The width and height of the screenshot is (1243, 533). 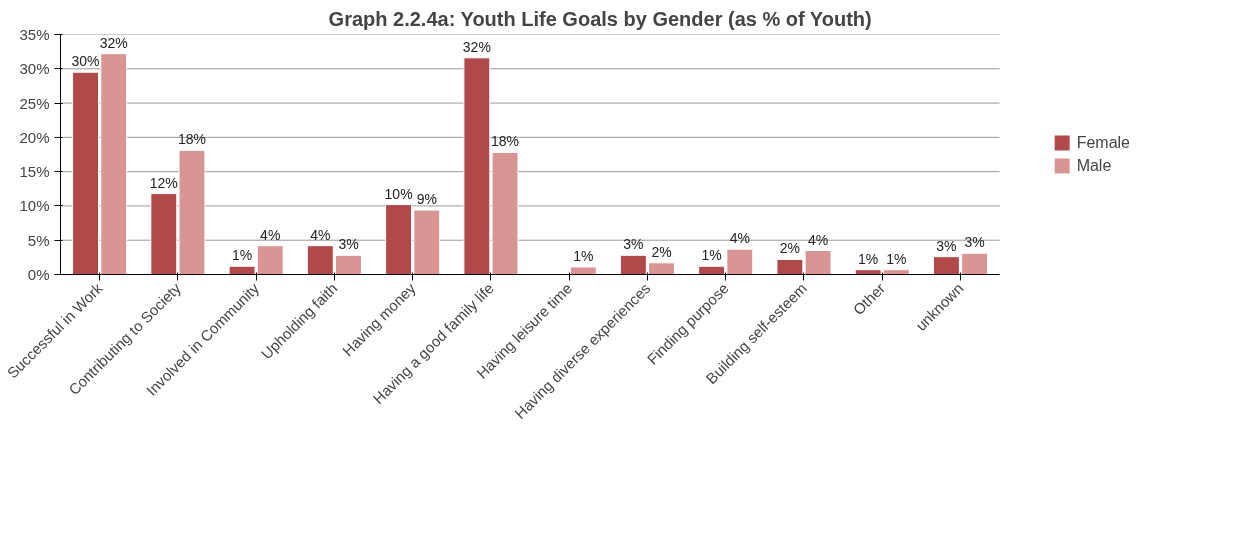 I want to click on y-tick-label: 15%, so click(x=34, y=172).